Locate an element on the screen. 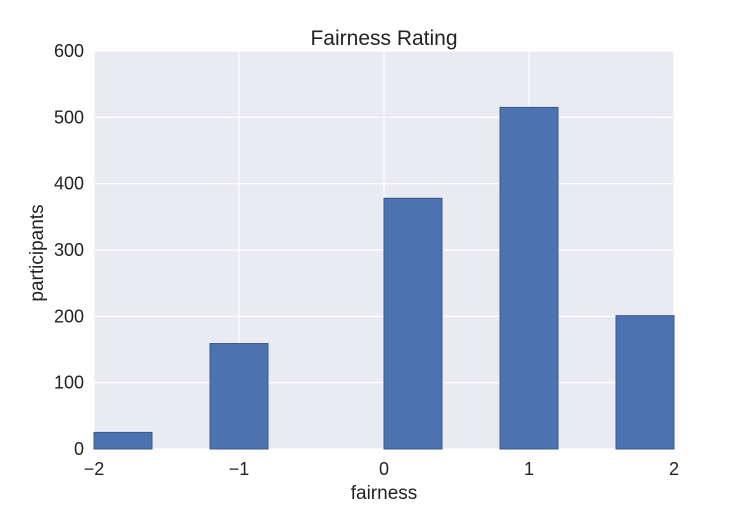  y-tick-label: 500 is located at coordinates (69, 117).